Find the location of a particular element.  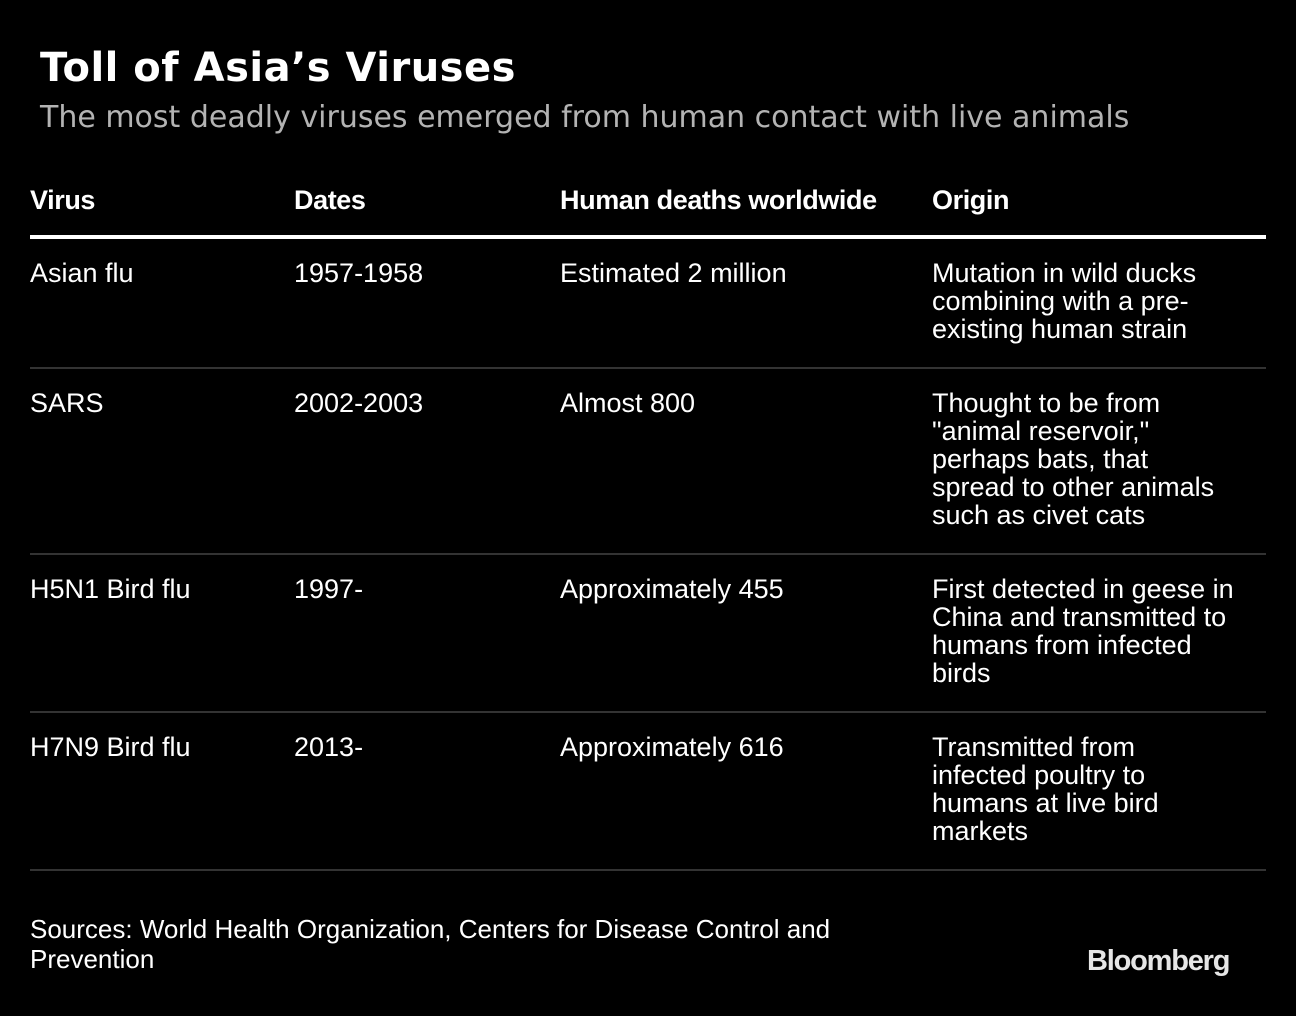

virus-cell: H7N9 Bird flu is located at coordinates (110, 747).